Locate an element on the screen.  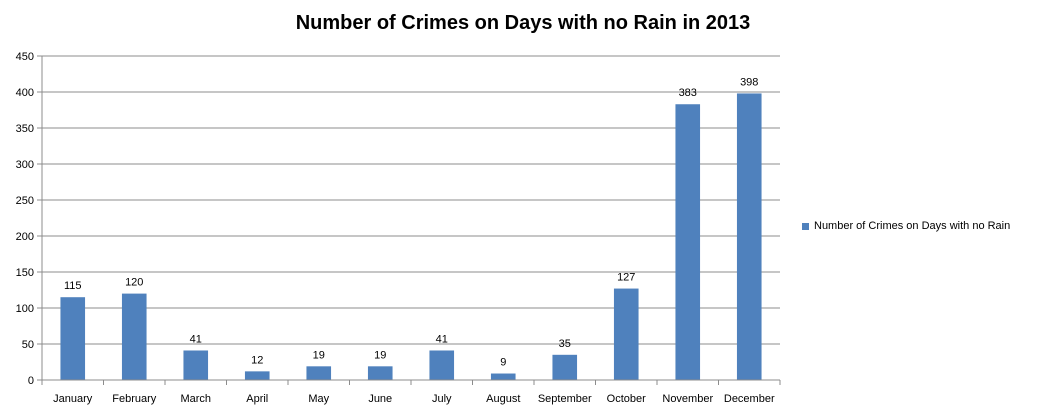
x-tick-label: November is located at coordinates (687, 399).